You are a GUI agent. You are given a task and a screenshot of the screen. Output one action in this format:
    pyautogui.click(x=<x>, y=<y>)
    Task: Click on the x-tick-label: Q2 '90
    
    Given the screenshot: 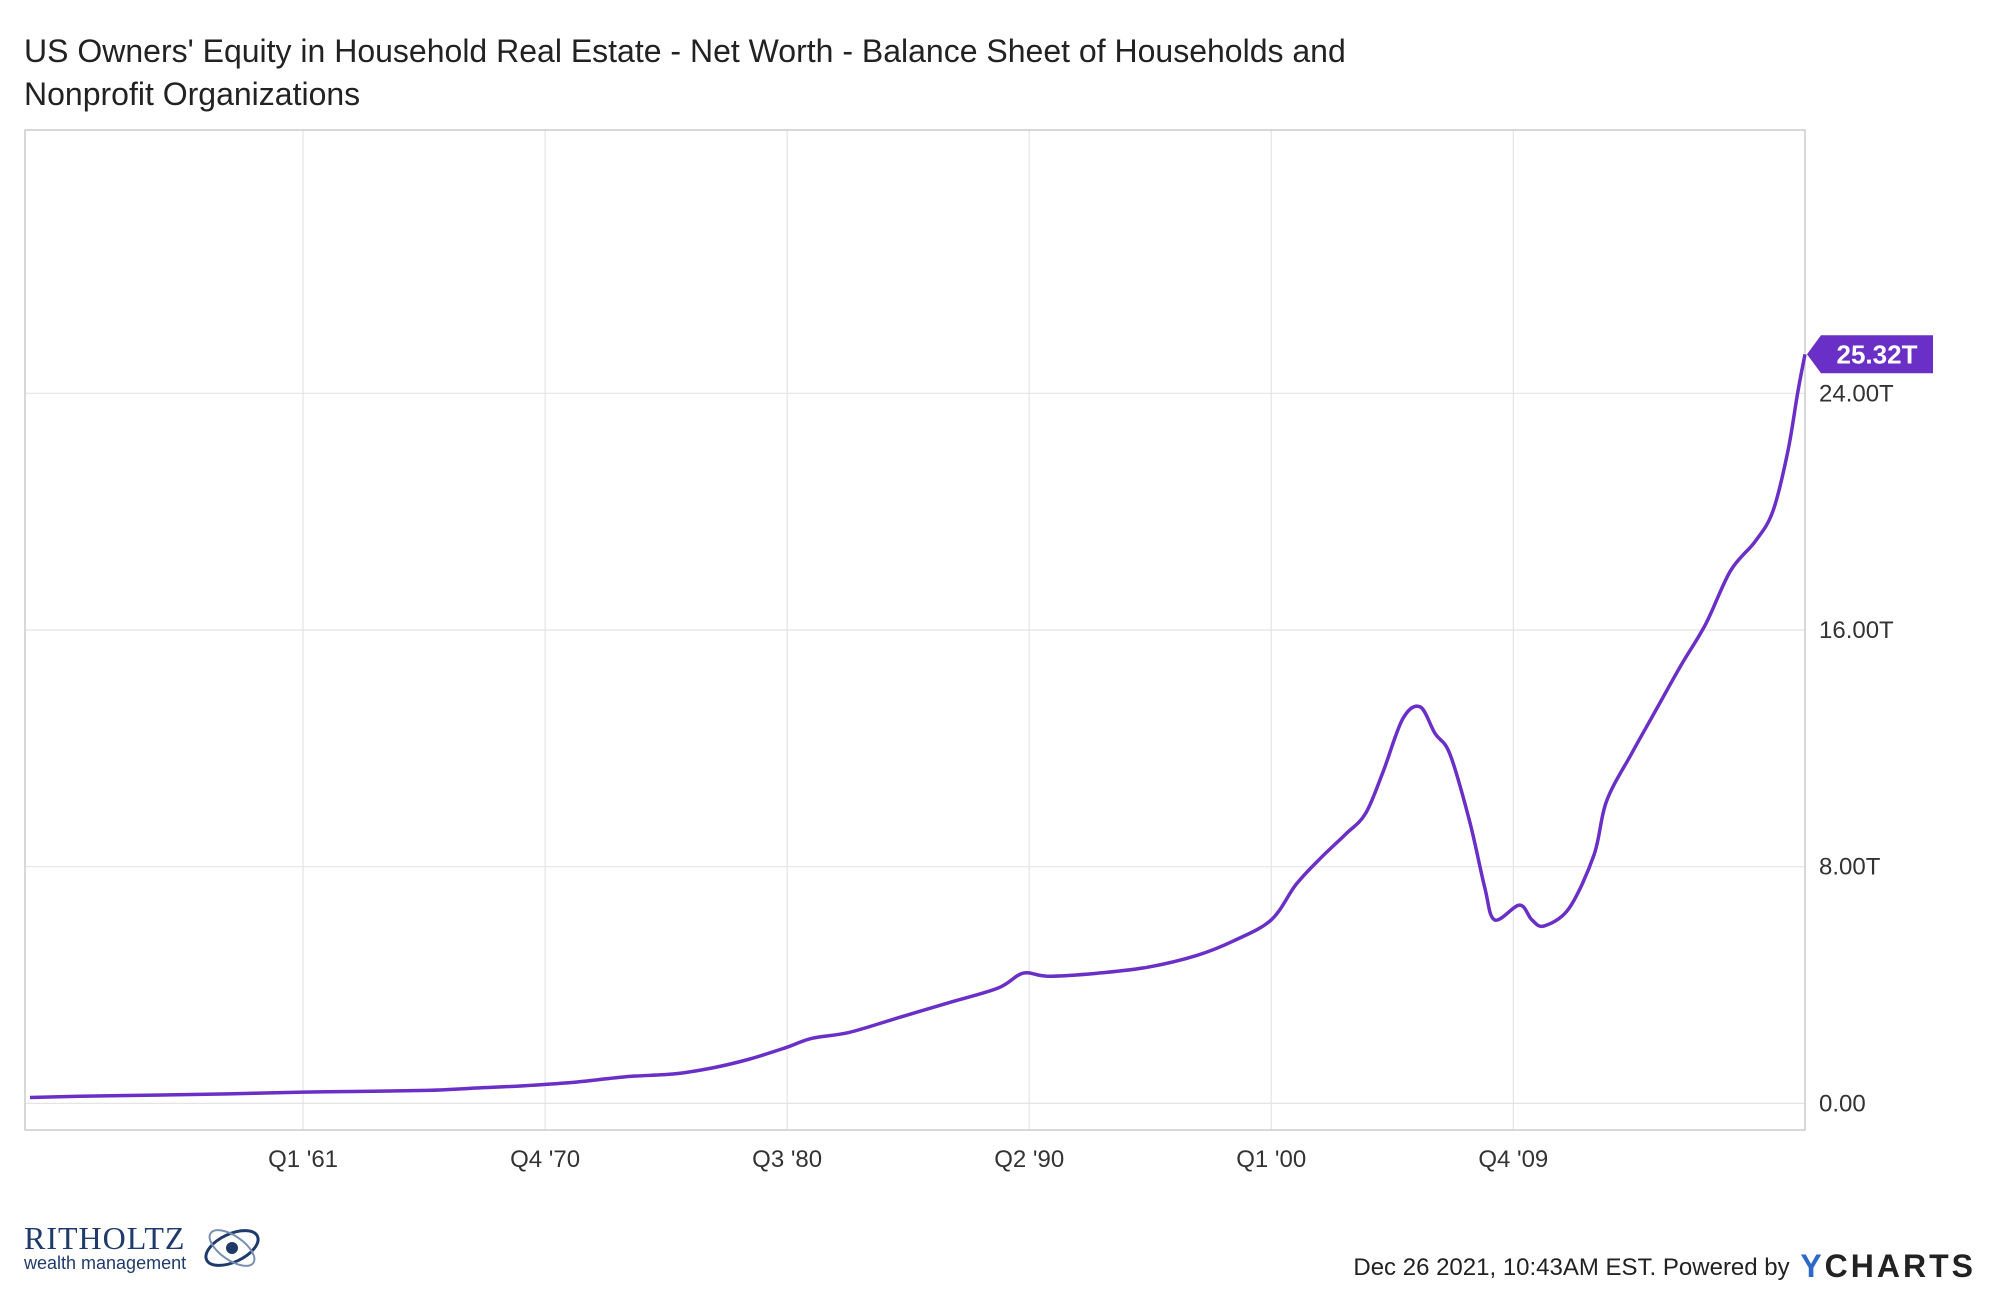 What is the action you would take?
    pyautogui.click(x=1029, y=1159)
    